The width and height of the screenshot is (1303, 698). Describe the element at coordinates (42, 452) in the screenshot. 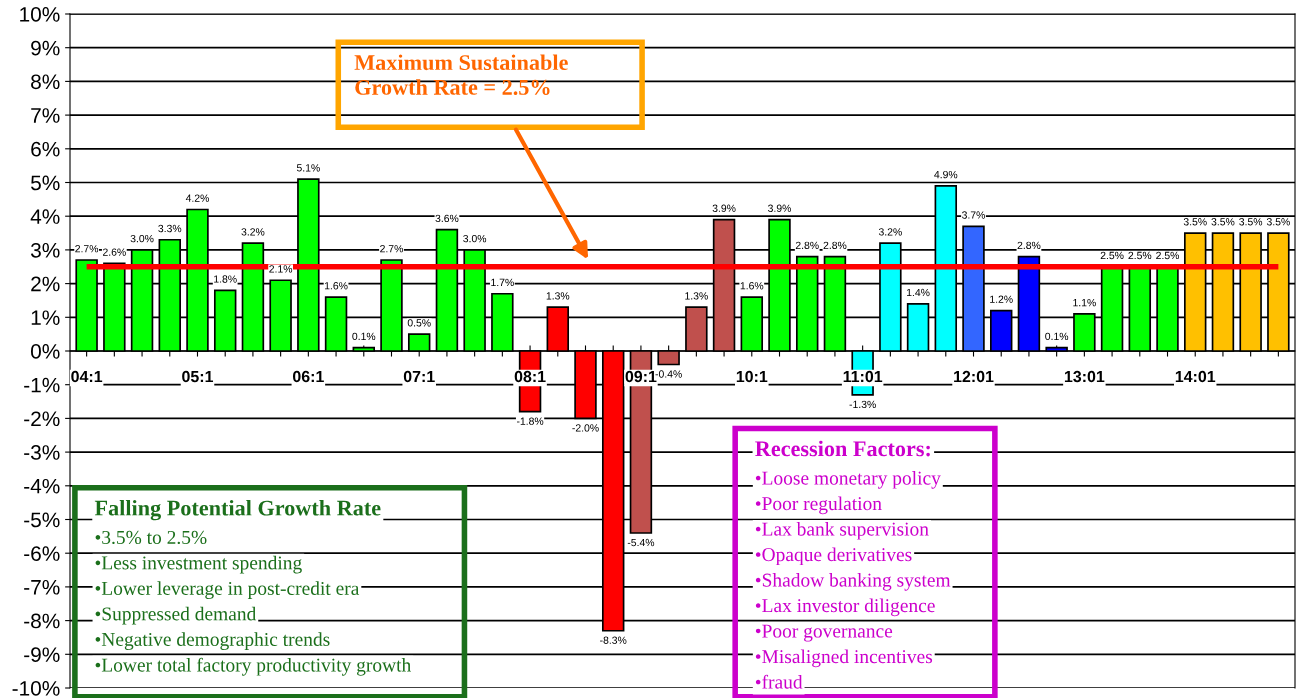

I see `y-tick-label: -3%` at that location.